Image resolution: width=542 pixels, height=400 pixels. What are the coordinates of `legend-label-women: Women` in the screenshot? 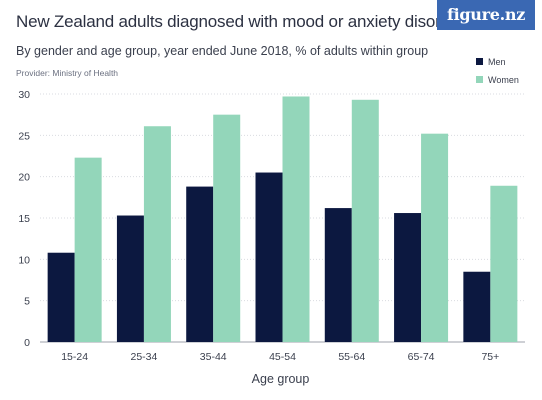 It's located at (503, 79).